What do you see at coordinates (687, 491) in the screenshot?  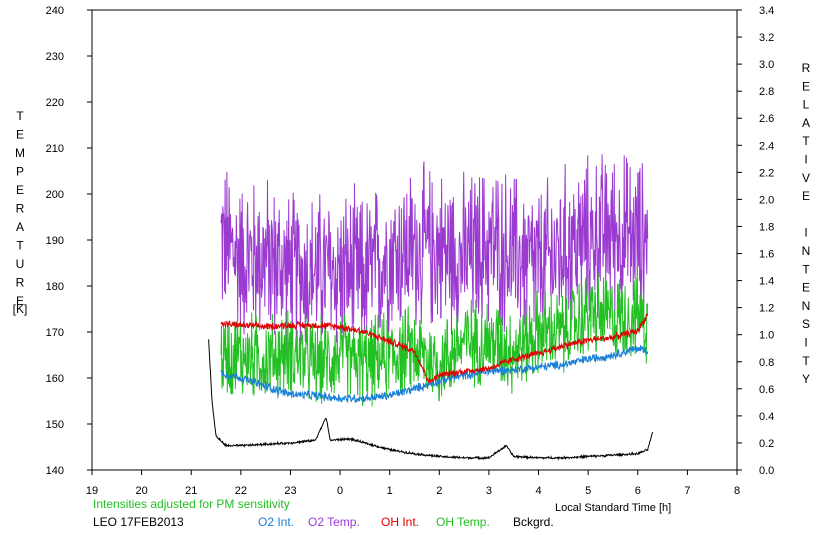 I see `x-tick-label: 7` at bounding box center [687, 491].